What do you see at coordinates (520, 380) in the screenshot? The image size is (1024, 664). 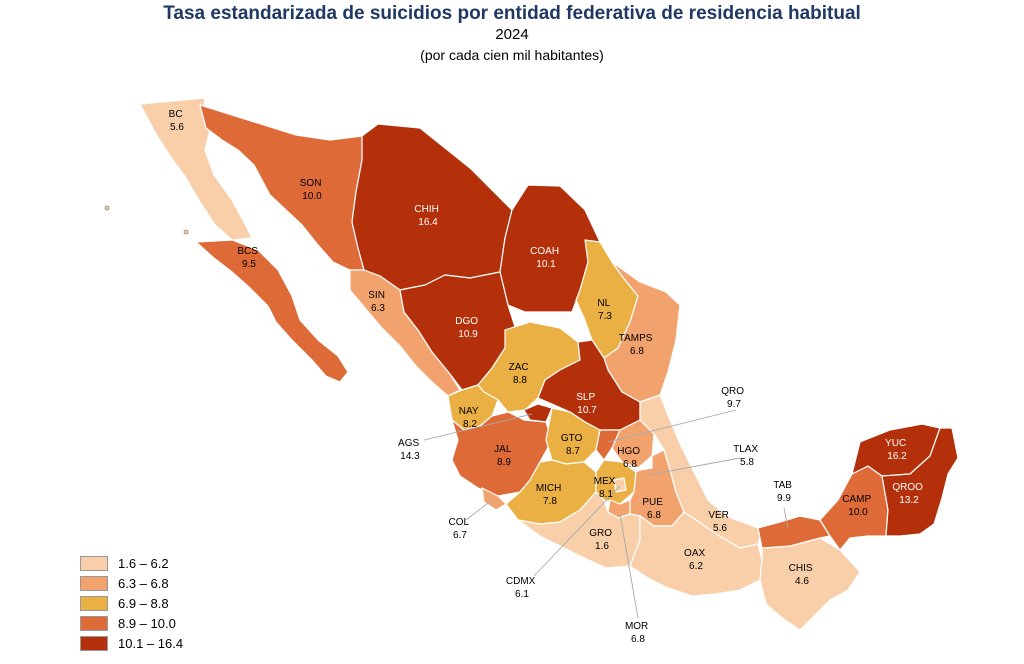 I see `state-value: 8.8` at bounding box center [520, 380].